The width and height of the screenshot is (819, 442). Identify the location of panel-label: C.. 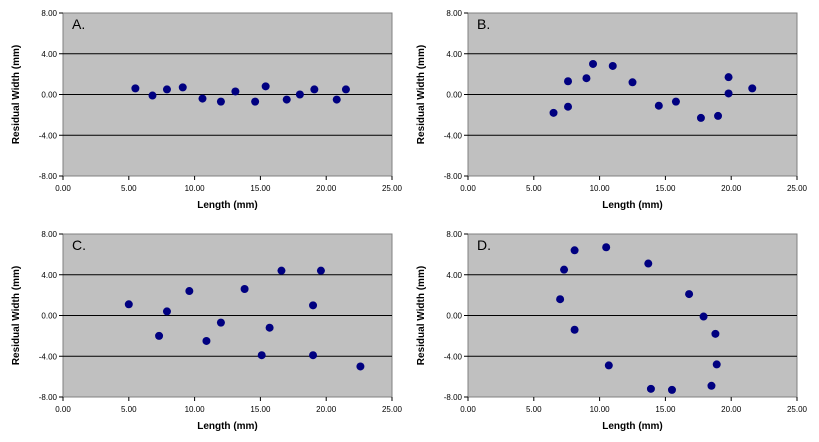
(79, 245).